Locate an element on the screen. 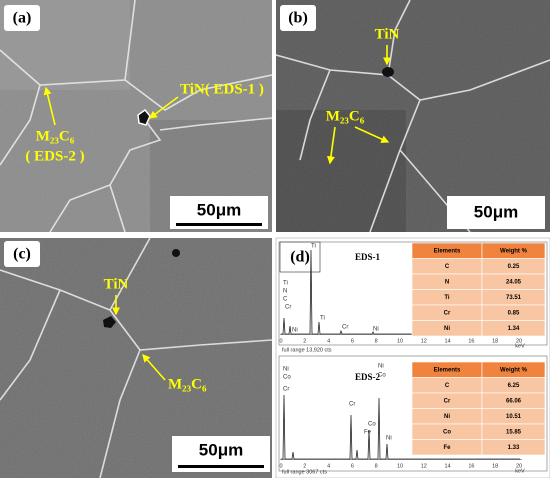 The image size is (550, 478). panel-label: (a) is located at coordinates (22, 18).